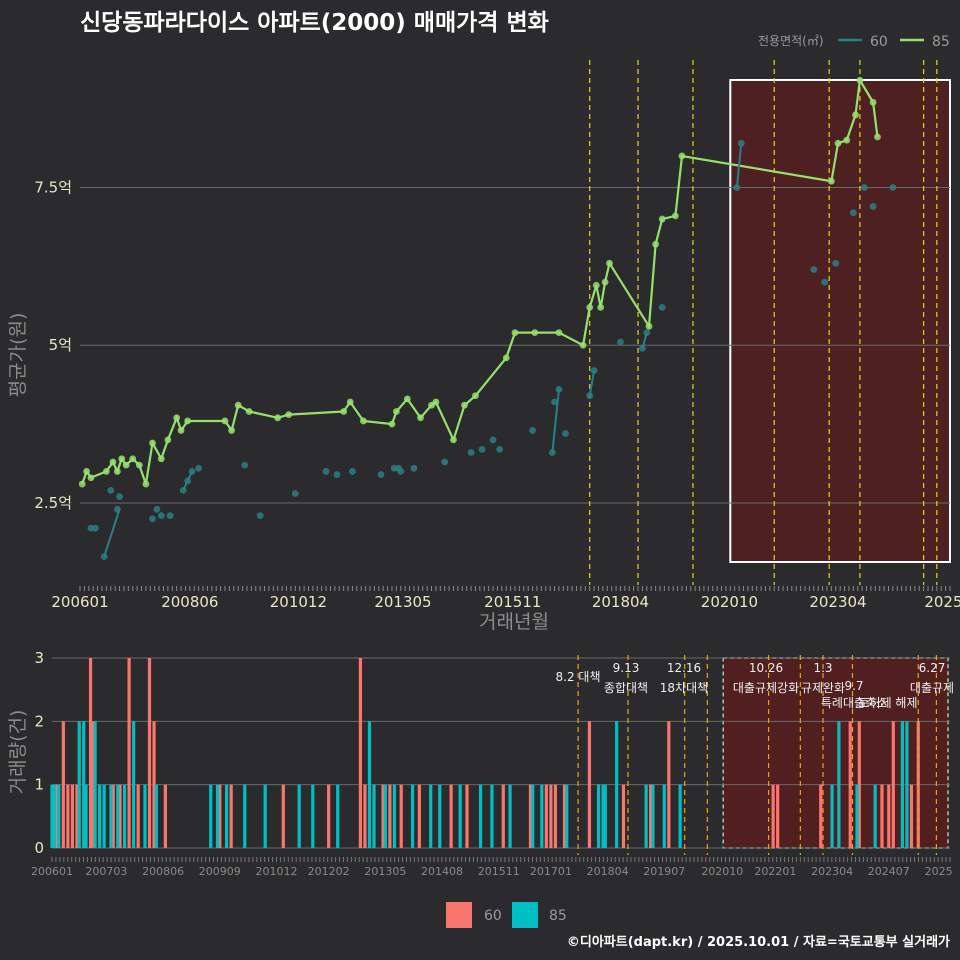 This screenshot has height=960, width=960. Describe the element at coordinates (941, 42) in the screenshot. I see `legend-label-85: 85` at that location.